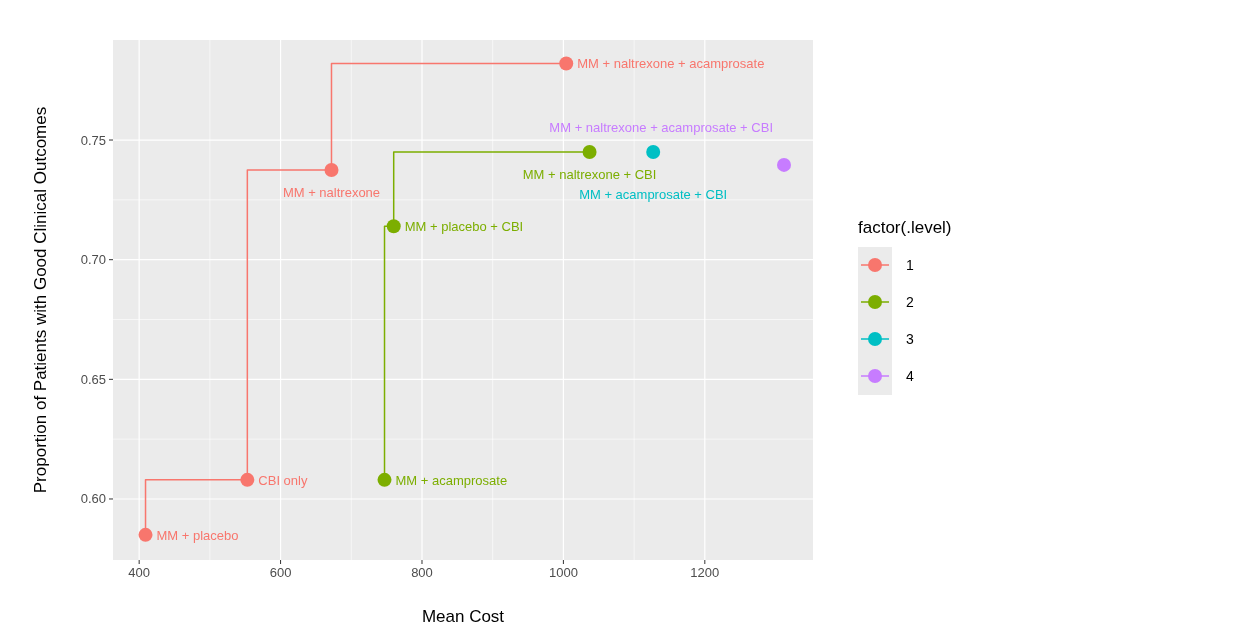 The height and width of the screenshot is (643, 1246). I want to click on y-tick-label: 0.65, so click(93, 379).